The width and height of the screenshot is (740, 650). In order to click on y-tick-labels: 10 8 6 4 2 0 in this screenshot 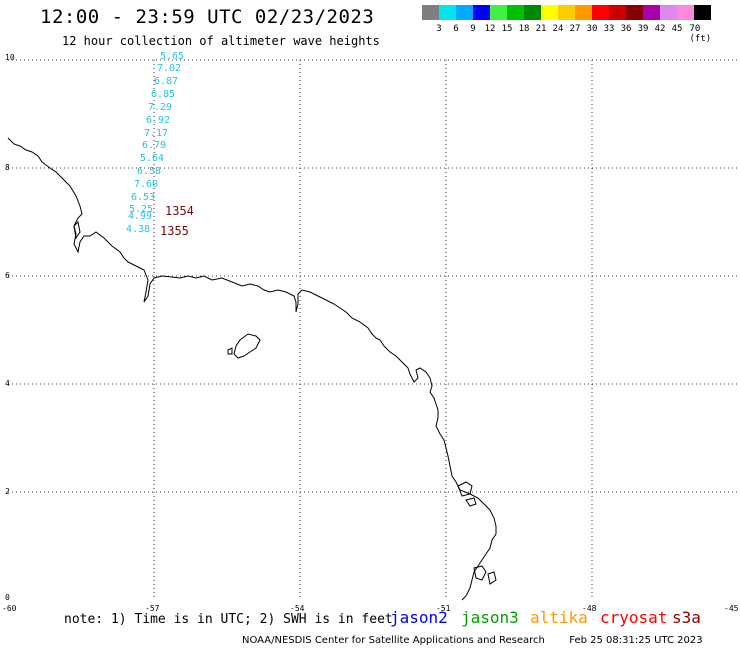, I will do `click(10, 327)`.